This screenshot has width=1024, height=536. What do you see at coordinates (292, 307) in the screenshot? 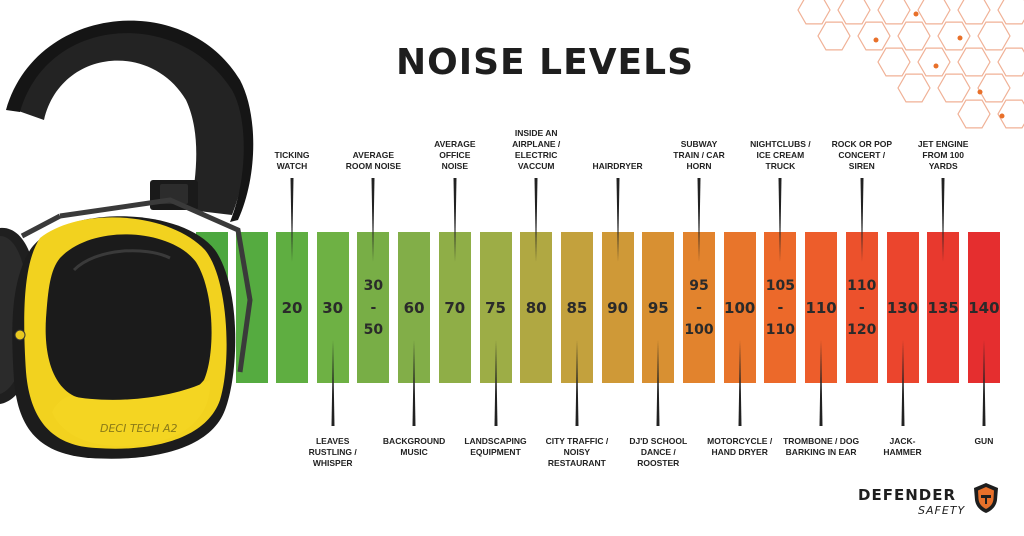
I see `decibel-value: 20` at bounding box center [292, 307].